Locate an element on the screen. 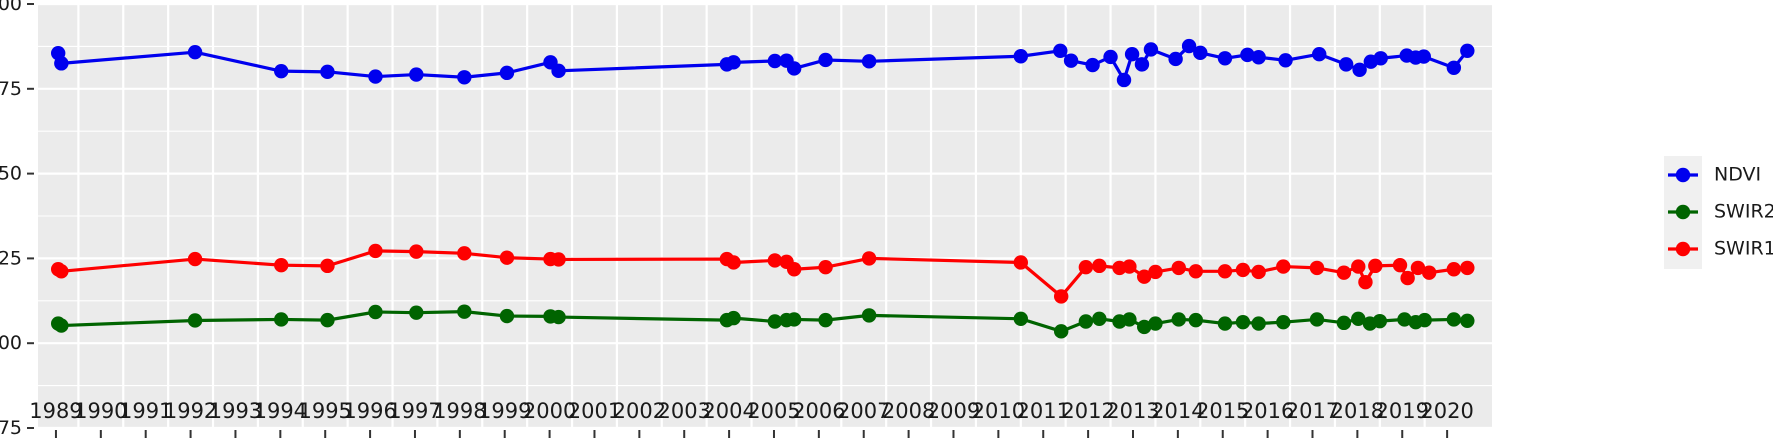  legend-item-ndvi: NDVI is located at coordinates (1714, 175).